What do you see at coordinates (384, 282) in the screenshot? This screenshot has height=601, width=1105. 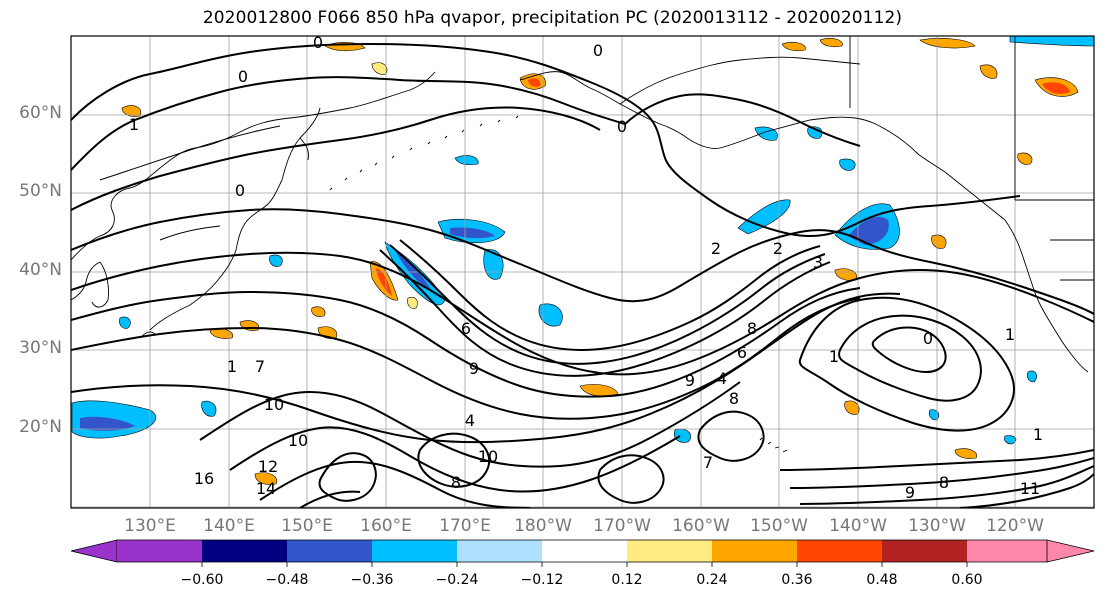 I see `pos-patch-jet-1-core` at bounding box center [384, 282].